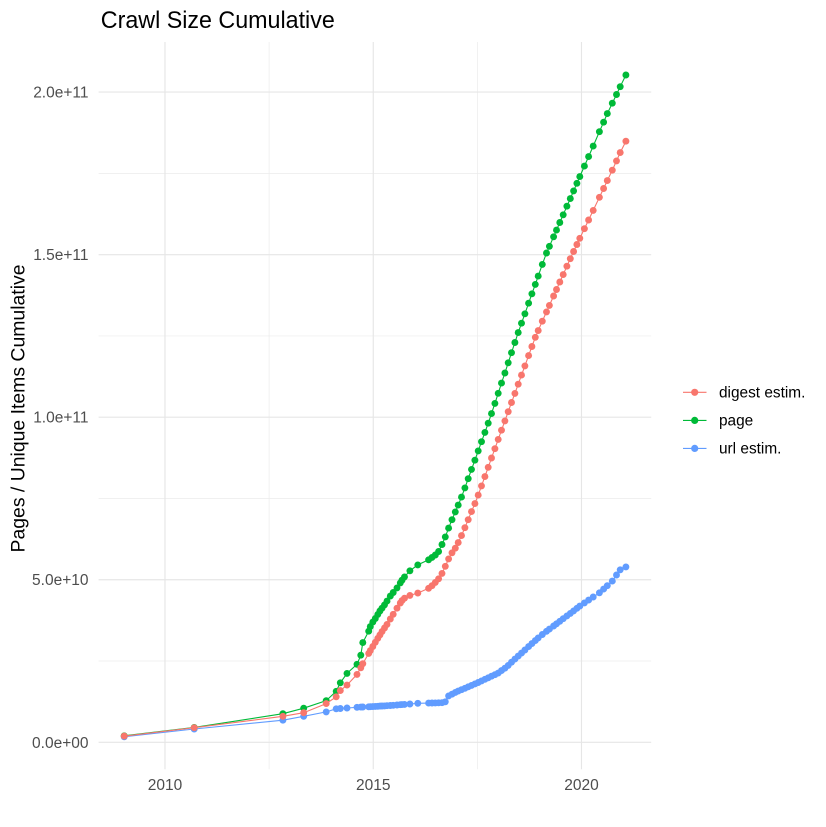 This screenshot has height=827, width=826. Describe the element at coordinates (373, 785) in the screenshot. I see `svg-text: 2015` at that location.